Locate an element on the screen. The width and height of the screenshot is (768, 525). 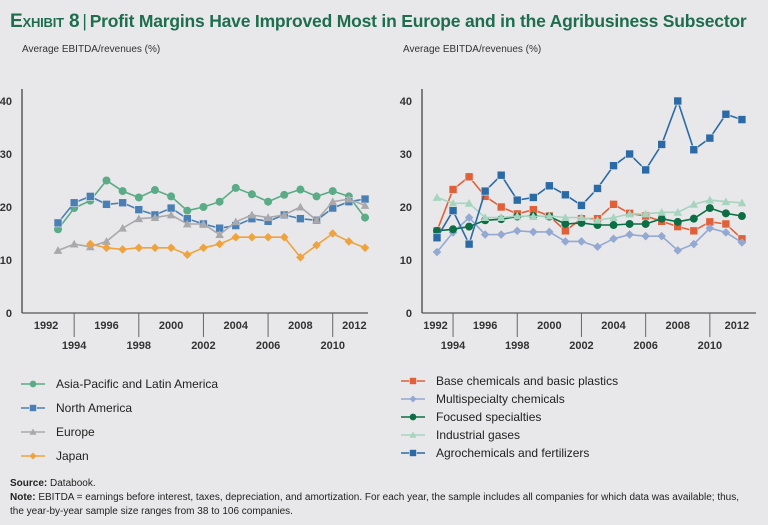
series-europe is located at coordinates (211, 224).